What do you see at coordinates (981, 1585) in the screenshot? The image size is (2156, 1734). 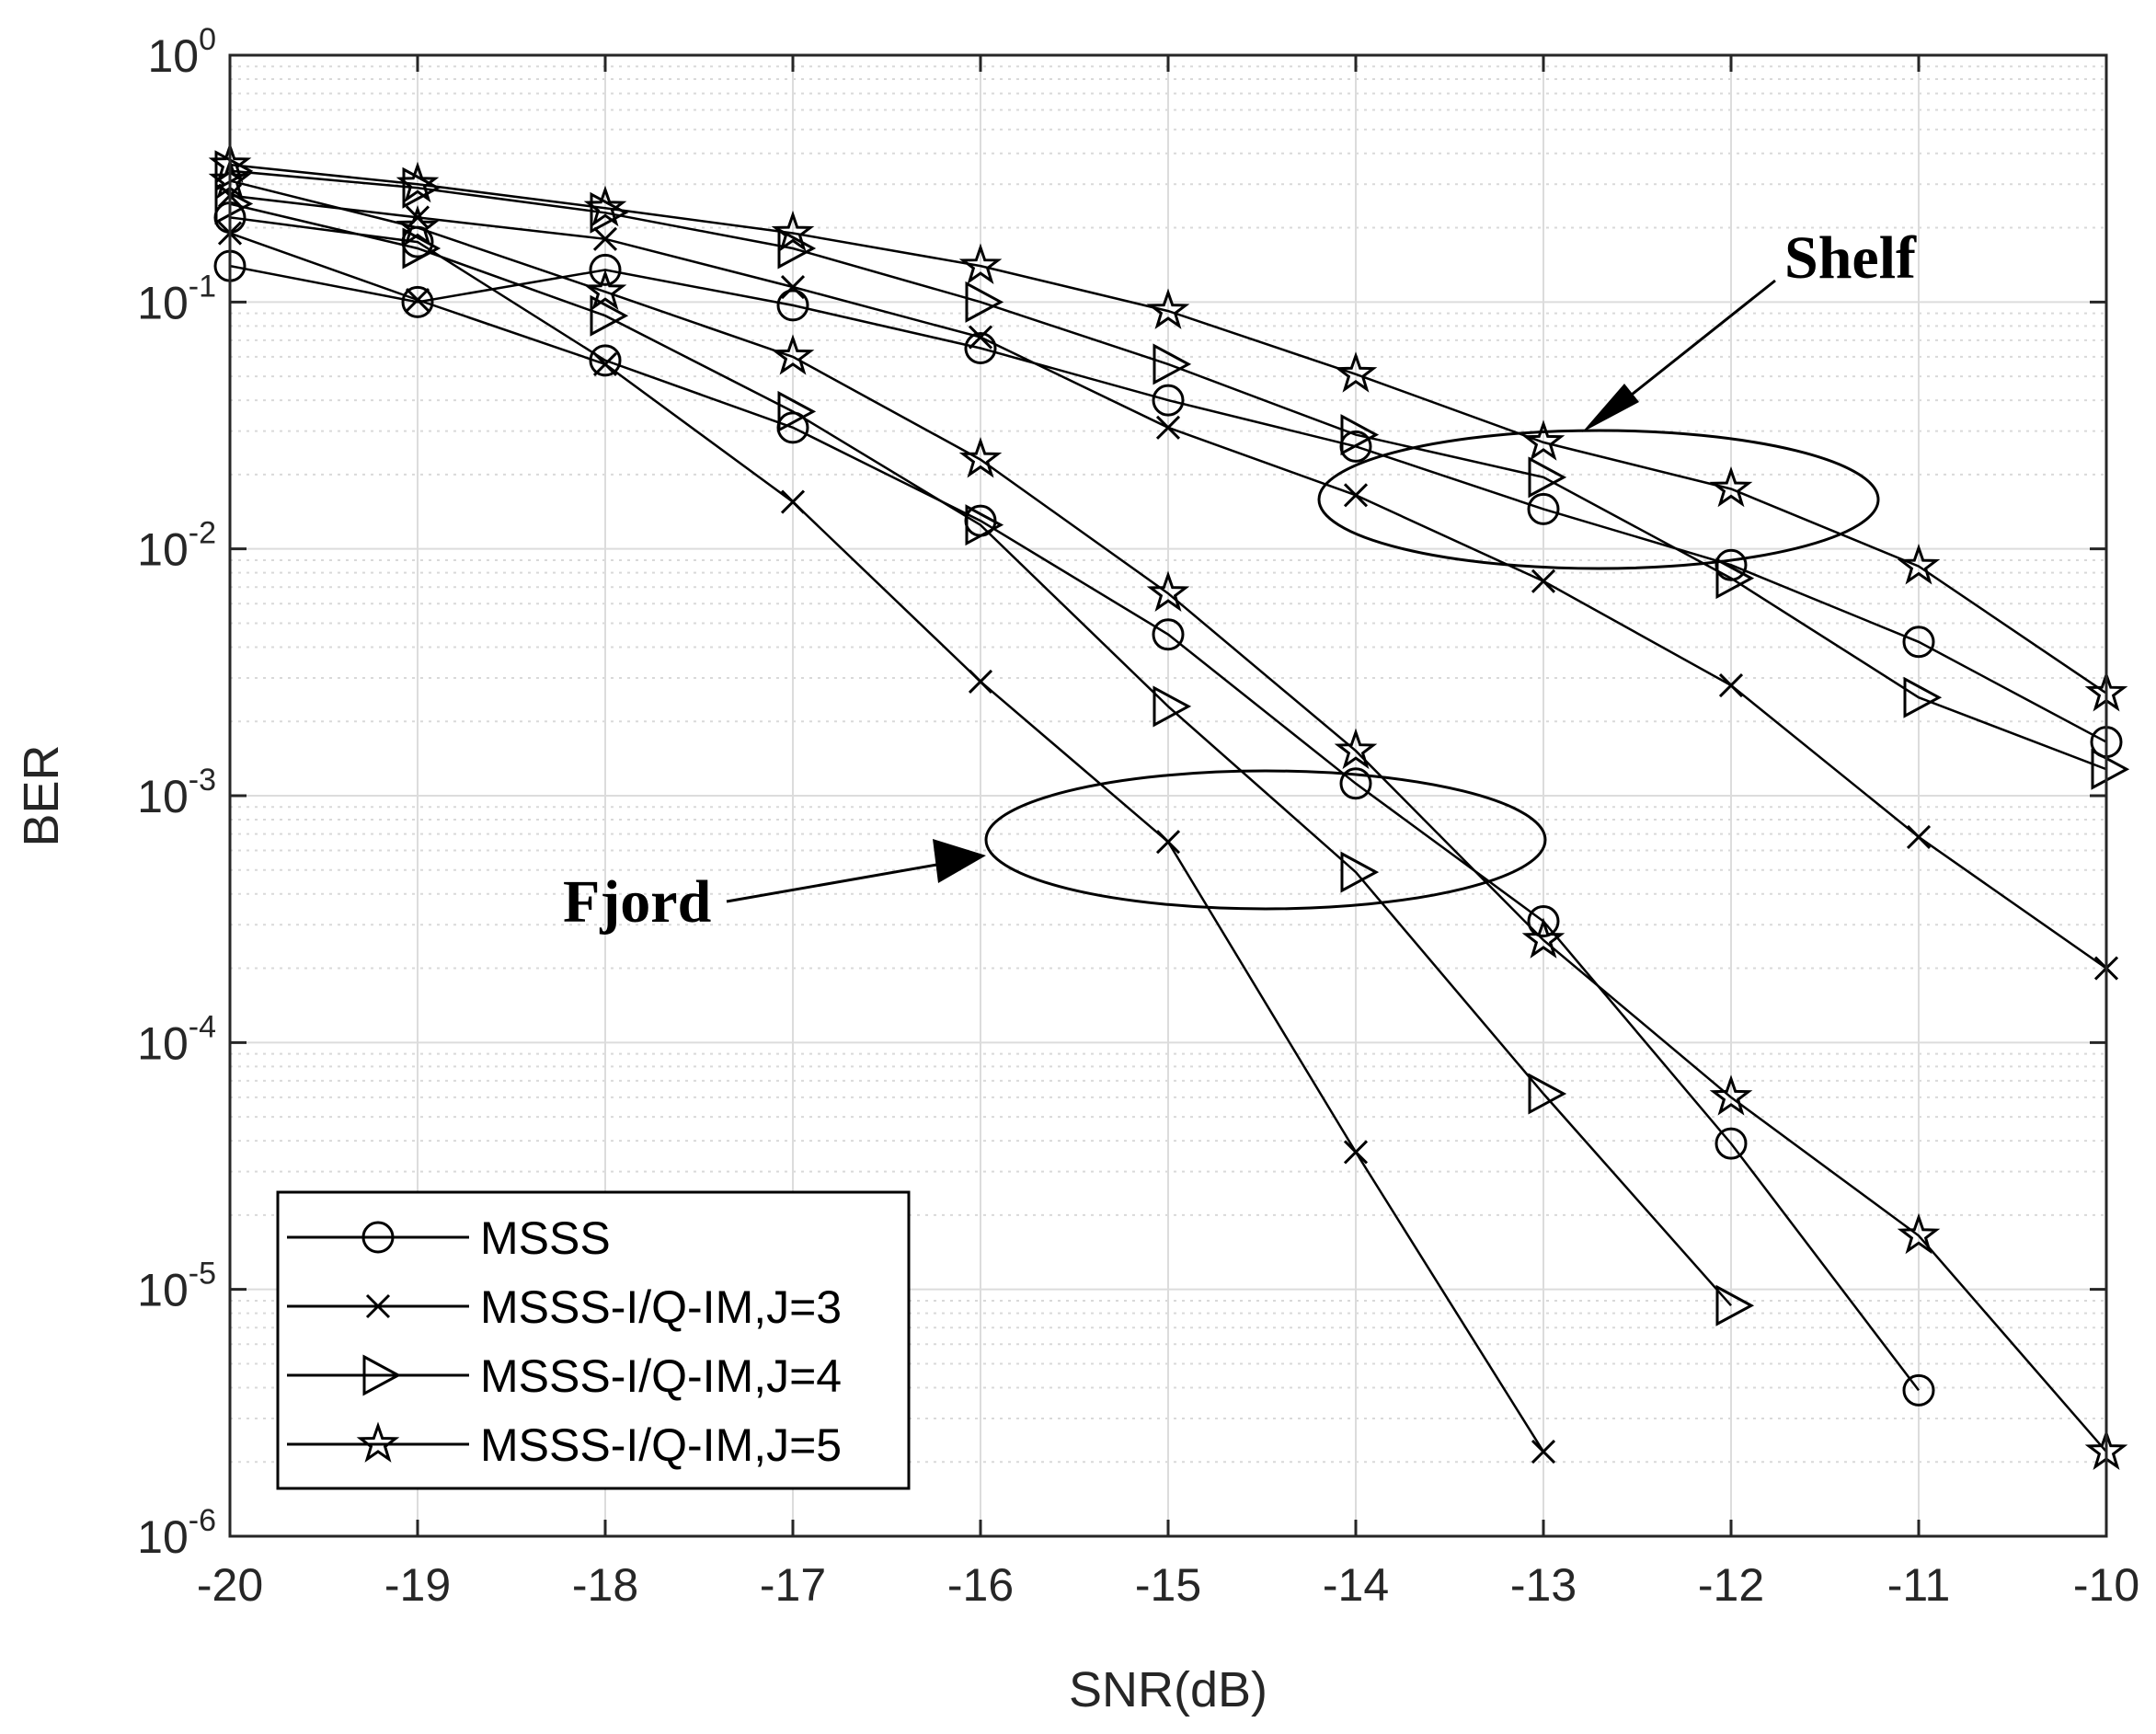 I see `x-tick-label: -16` at bounding box center [981, 1585].